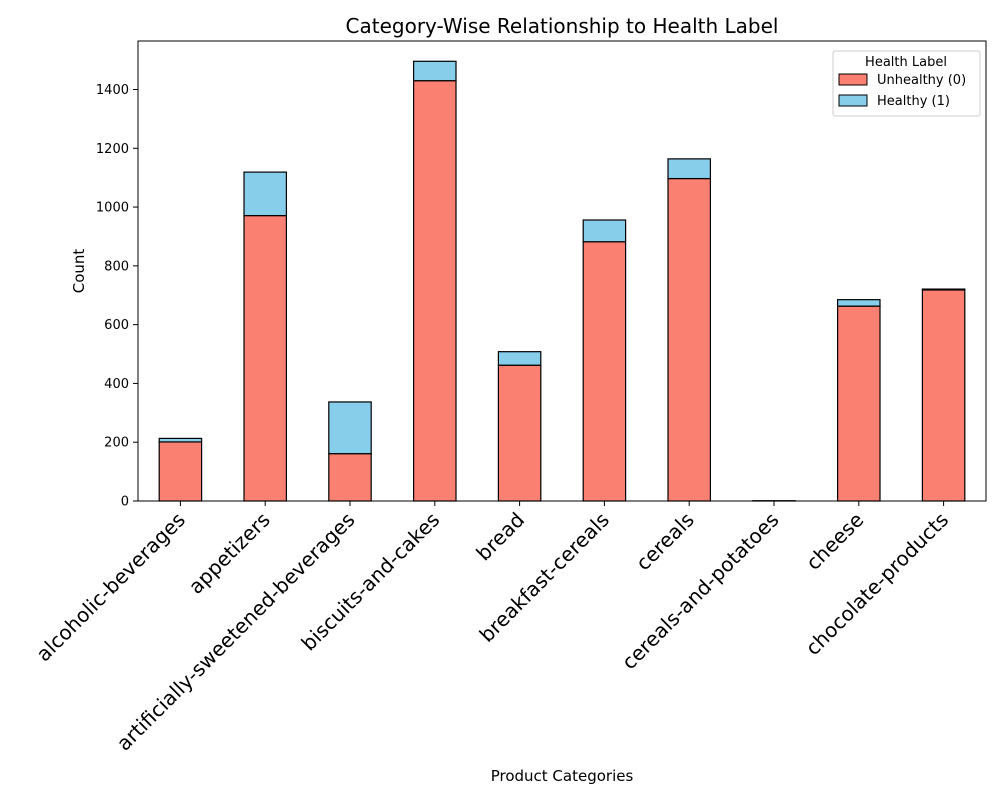 This screenshot has height=800, width=1000. Describe the element at coordinates (116, 443) in the screenshot. I see `y-tick-label: 200` at that location.